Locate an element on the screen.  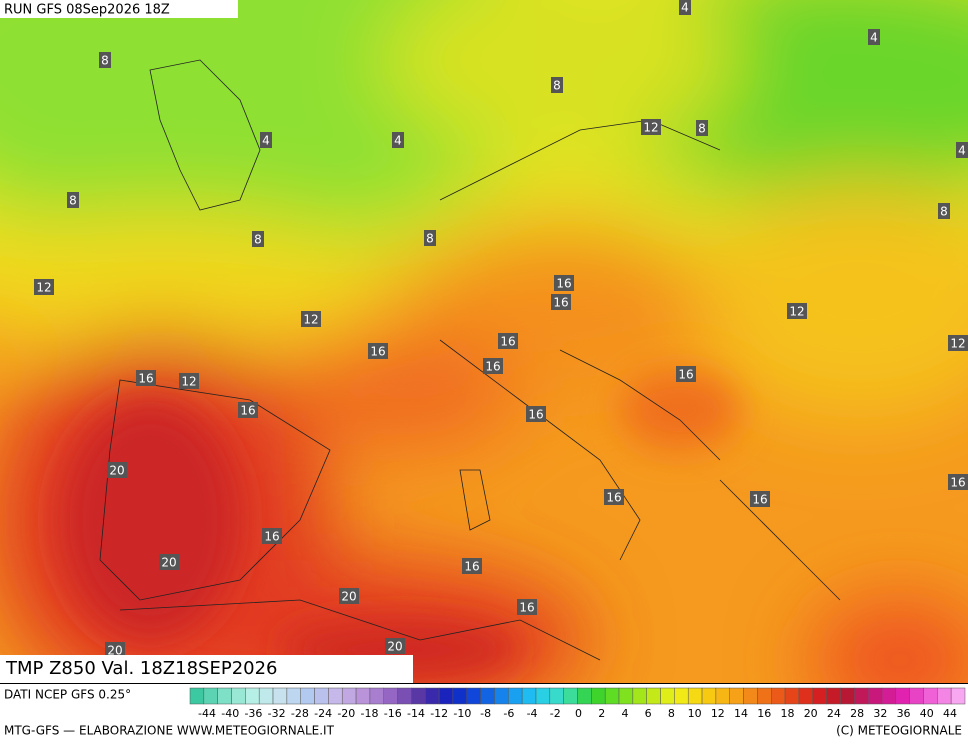
scale-label: 16 is located at coordinates (764, 713).